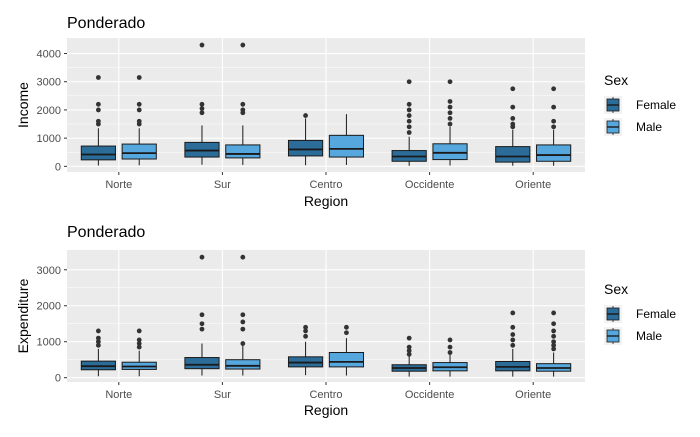 The image size is (700, 437). Describe the element at coordinates (326, 410) in the screenshot. I see `x-axis-title: Region` at that location.